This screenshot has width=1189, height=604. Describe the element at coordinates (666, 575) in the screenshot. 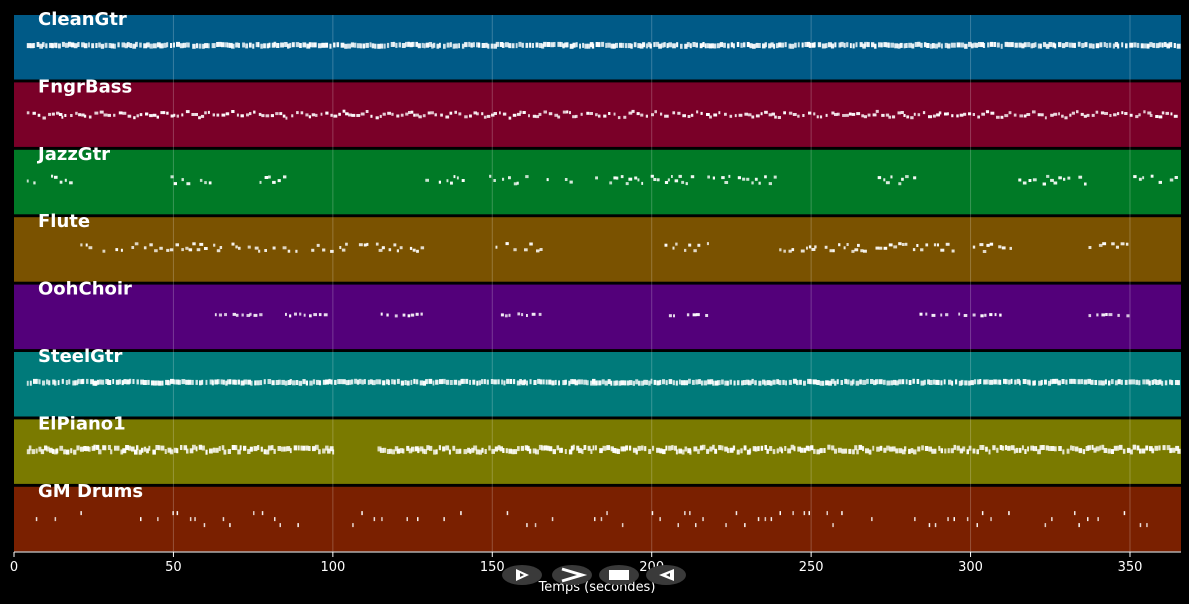

I see `rewind-button` at that location.